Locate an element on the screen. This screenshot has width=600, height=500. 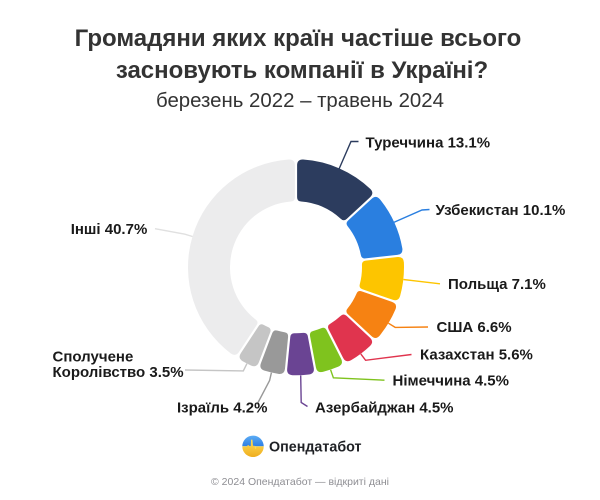
svg-text: Німеччина 4.5% is located at coordinates (451, 381).